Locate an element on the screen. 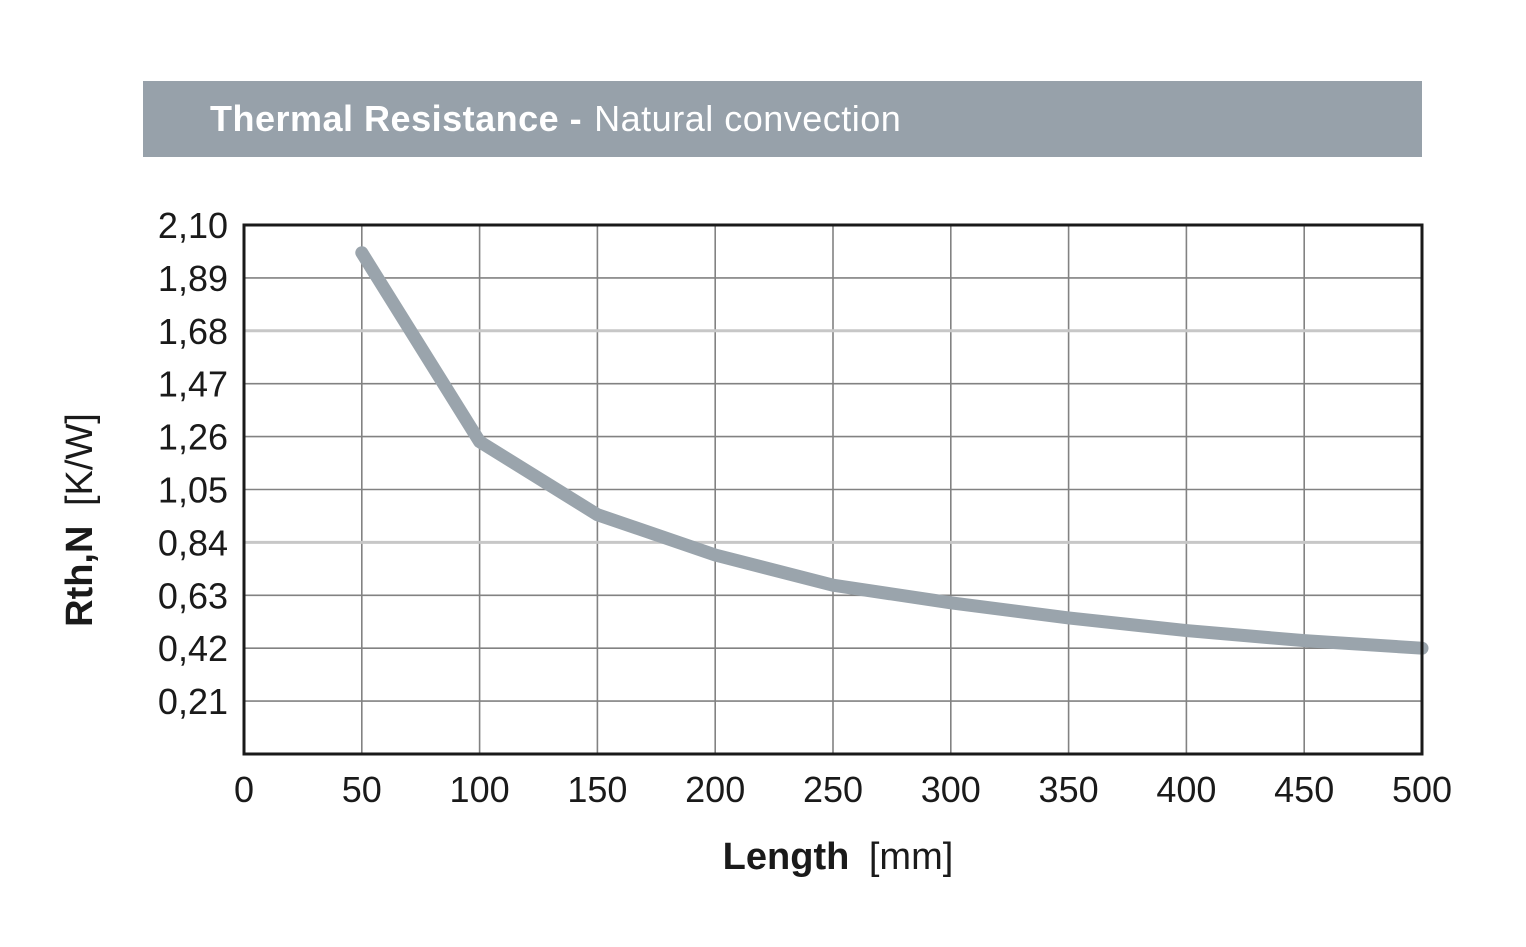  y-tick-label: 0,84 is located at coordinates (193, 542).